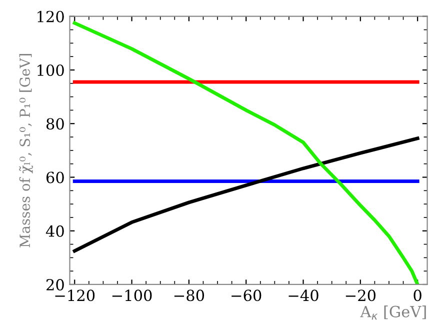  I want to click on y-tick-label: 100, so click(51, 70).